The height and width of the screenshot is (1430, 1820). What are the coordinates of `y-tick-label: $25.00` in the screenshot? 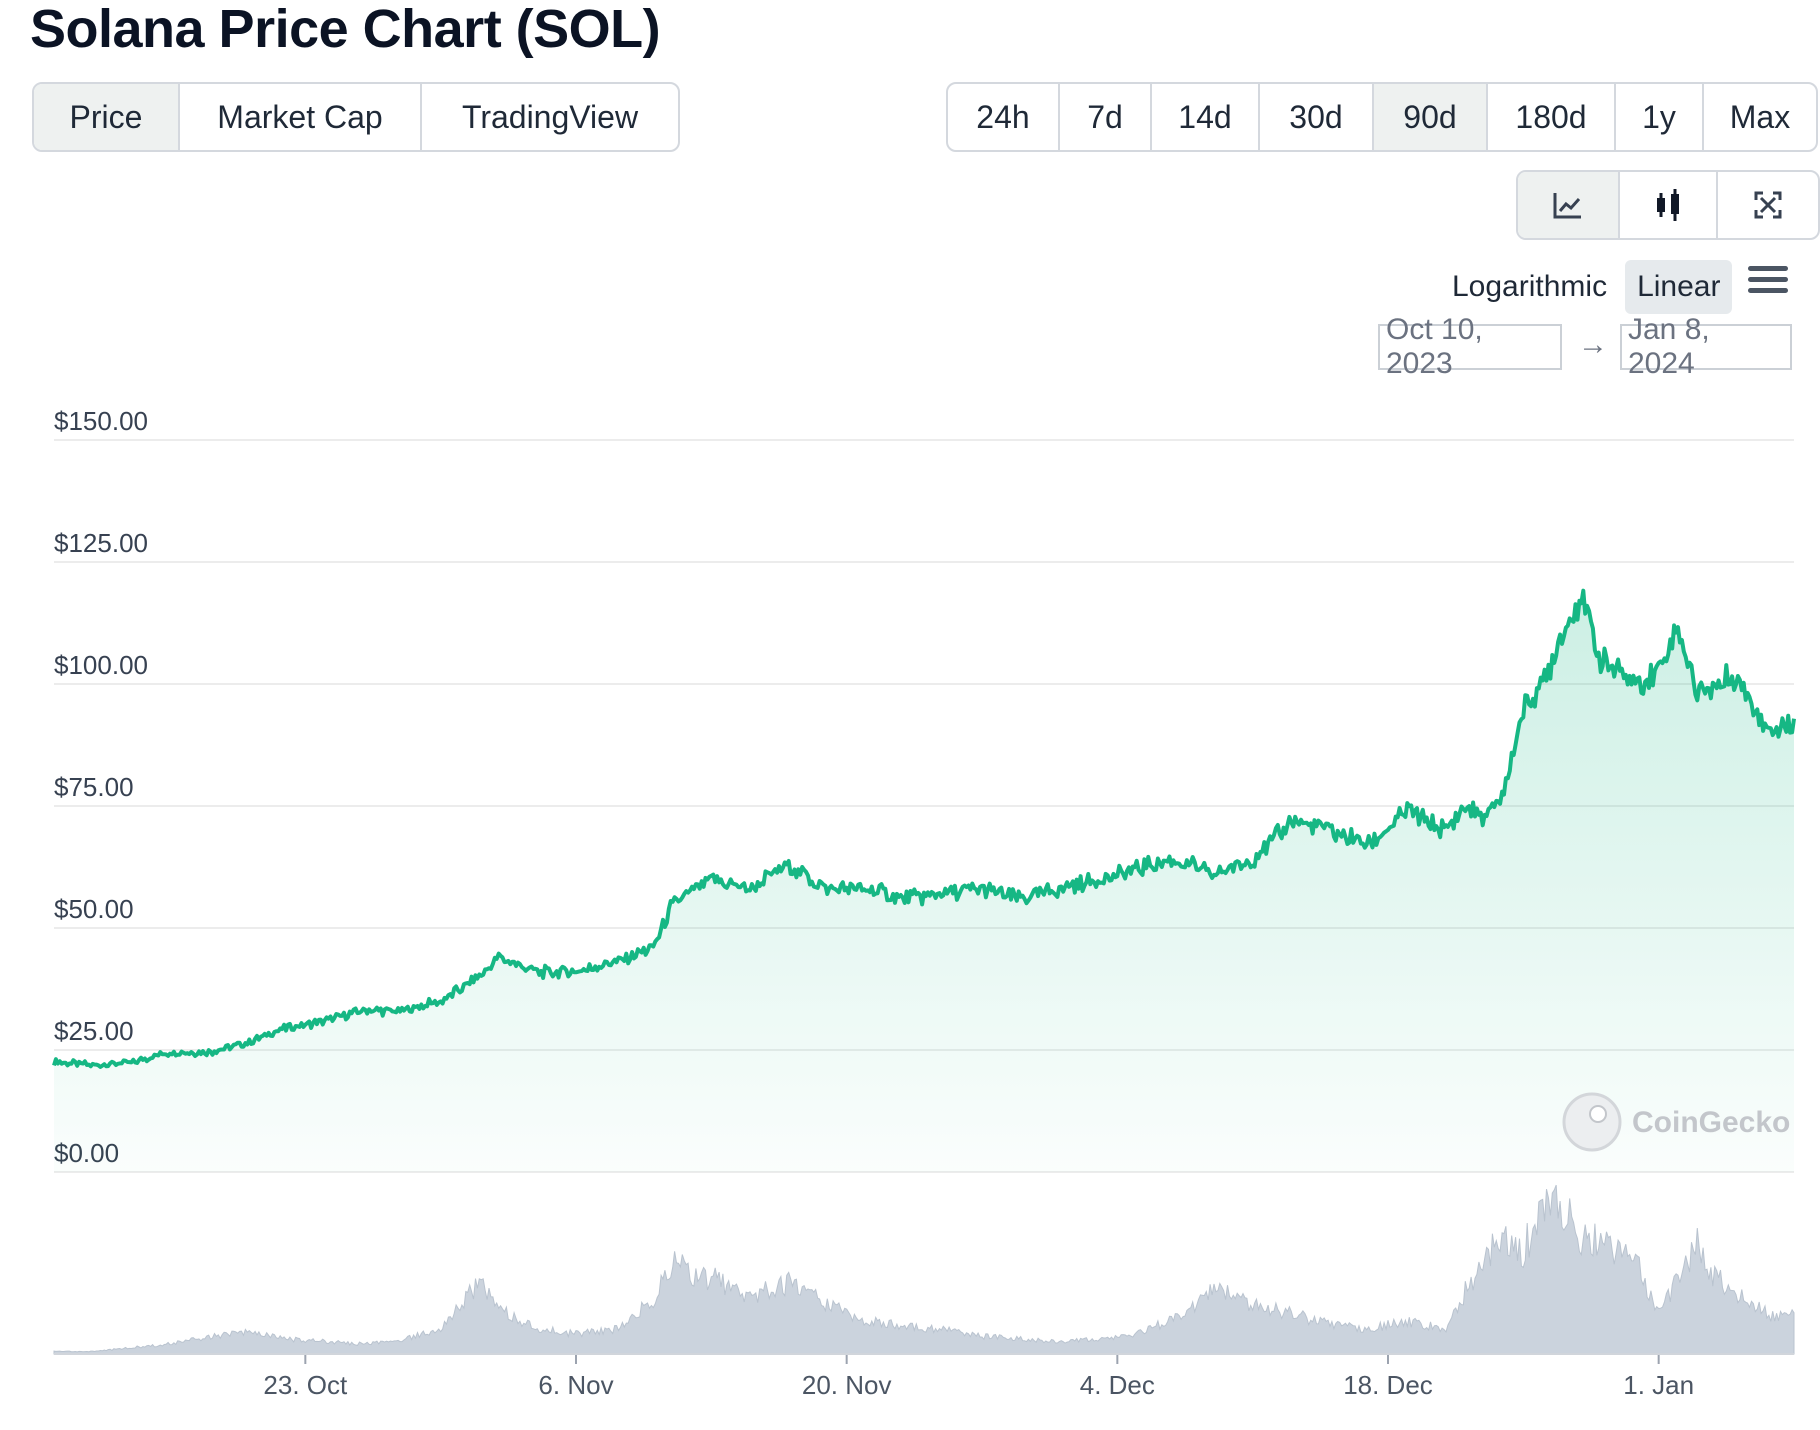 It's located at (94, 1031).